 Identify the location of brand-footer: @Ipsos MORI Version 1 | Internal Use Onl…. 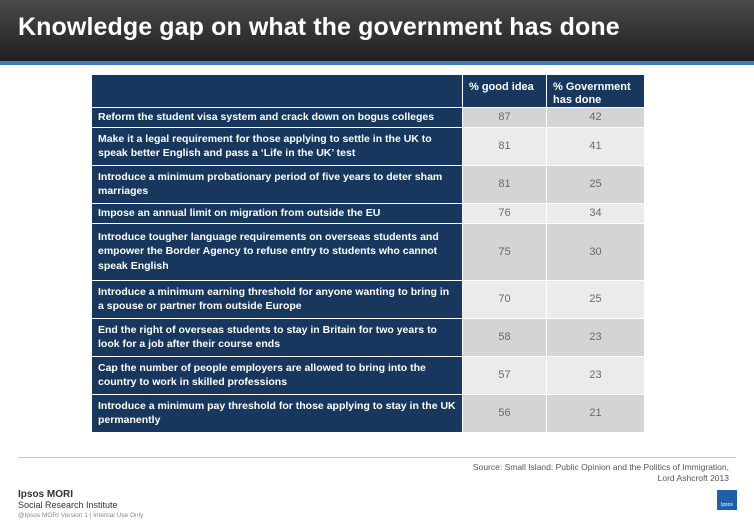
(81, 515).